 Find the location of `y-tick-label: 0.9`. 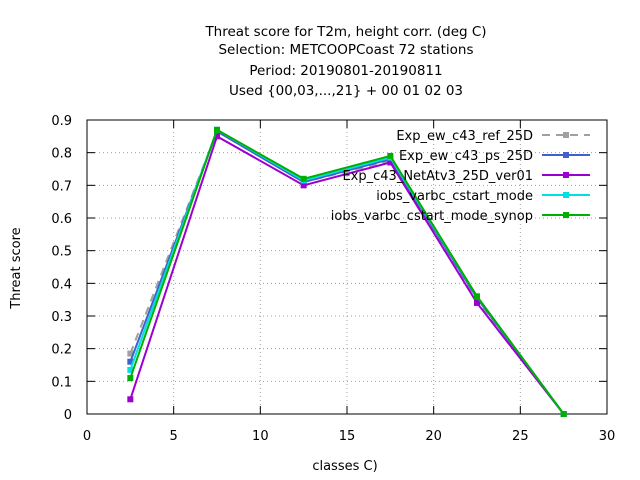

y-tick-label: 0.9 is located at coordinates (61, 121).